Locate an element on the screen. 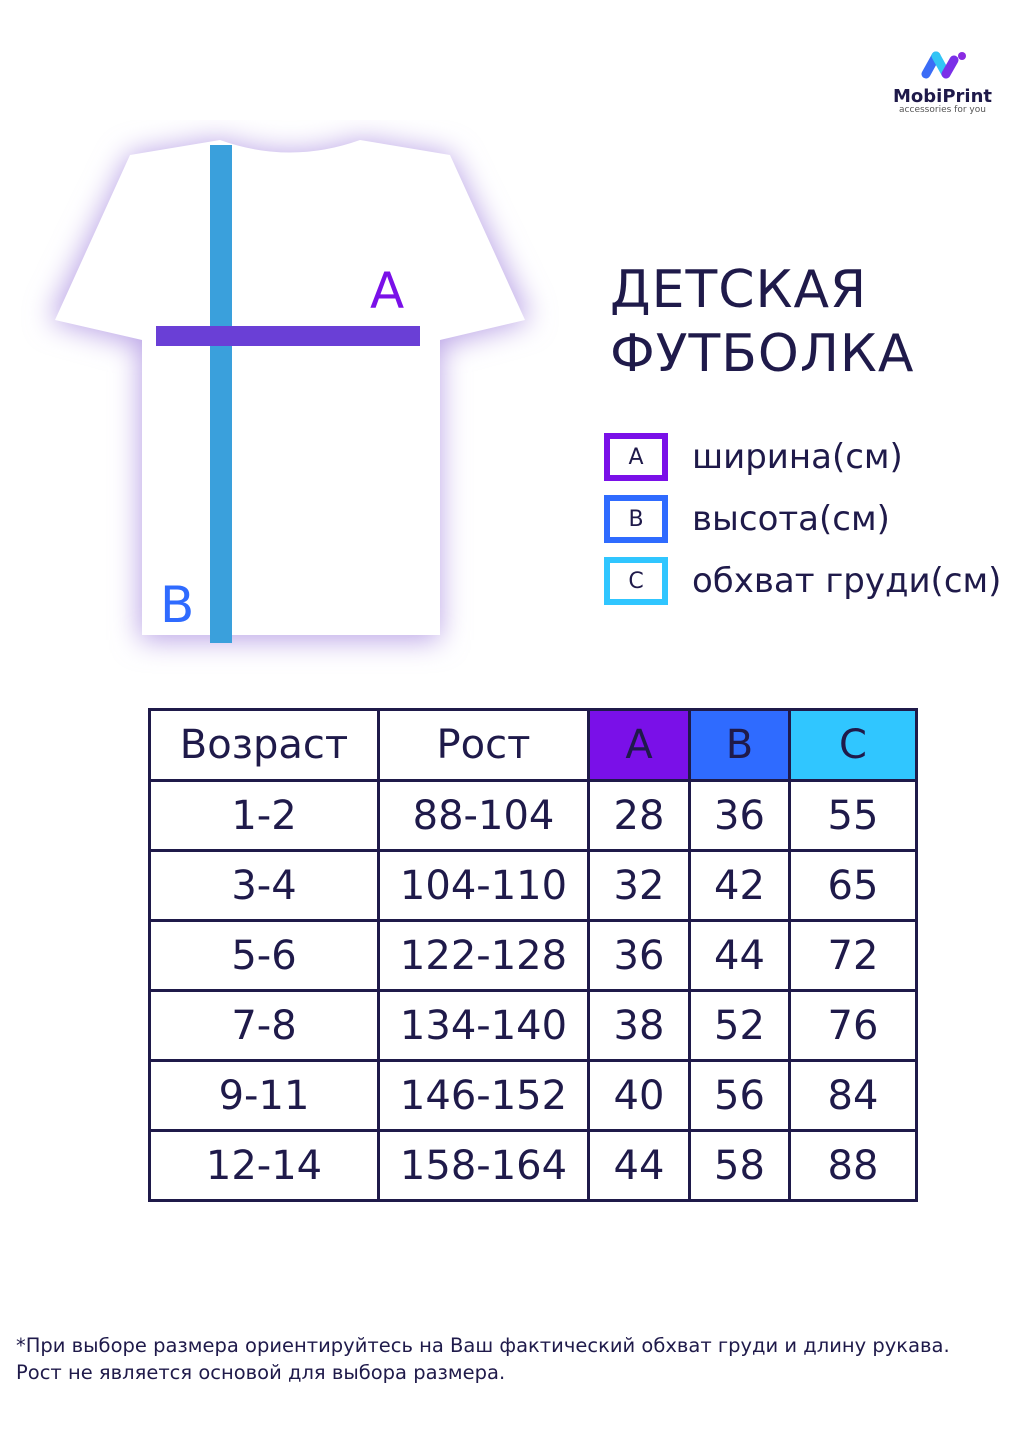 This screenshot has height=1440, width=1035. label-a: A is located at coordinates (387, 291).